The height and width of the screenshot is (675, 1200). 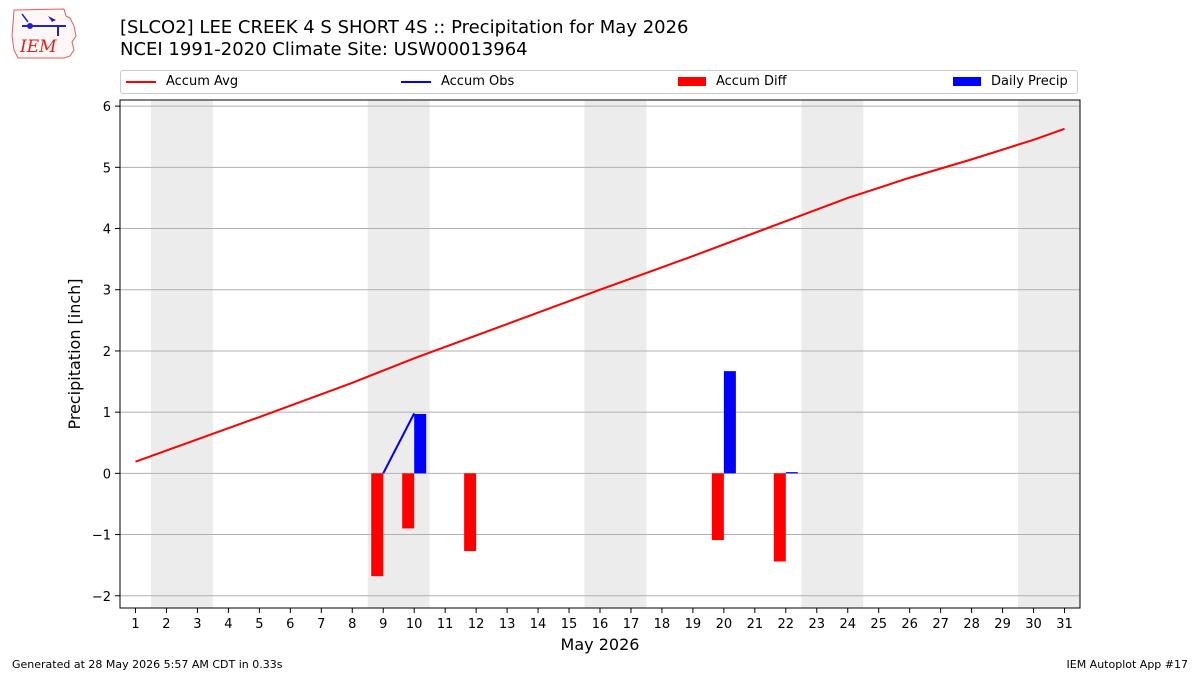 What do you see at coordinates (107, 474) in the screenshot?
I see `y-tick-label: 0` at bounding box center [107, 474].